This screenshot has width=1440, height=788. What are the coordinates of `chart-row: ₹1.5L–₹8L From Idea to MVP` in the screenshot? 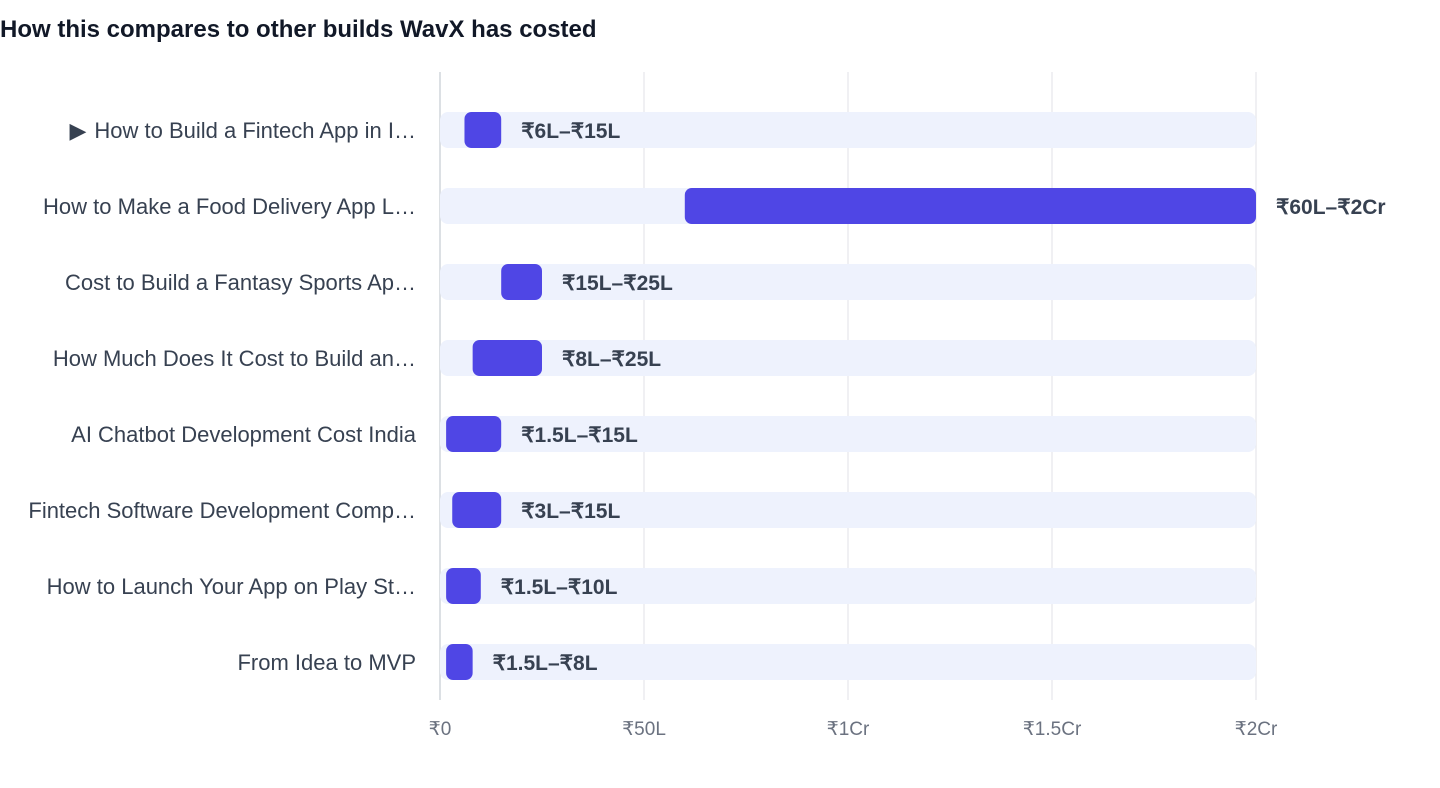 It's located at (746, 662).